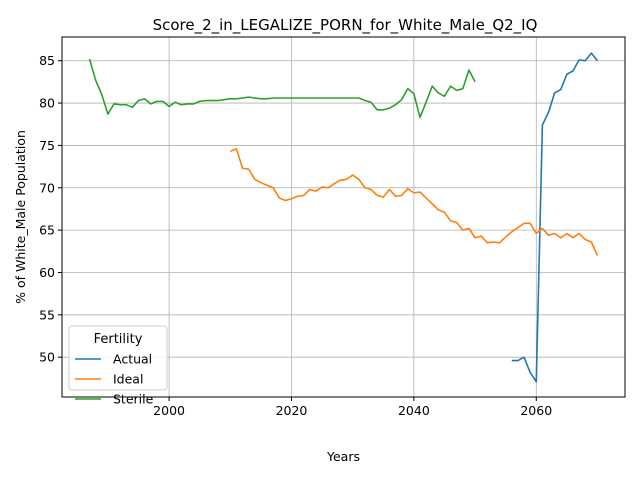 The width and height of the screenshot is (640, 480). I want to click on x-axis-label: Years, so click(343, 456).